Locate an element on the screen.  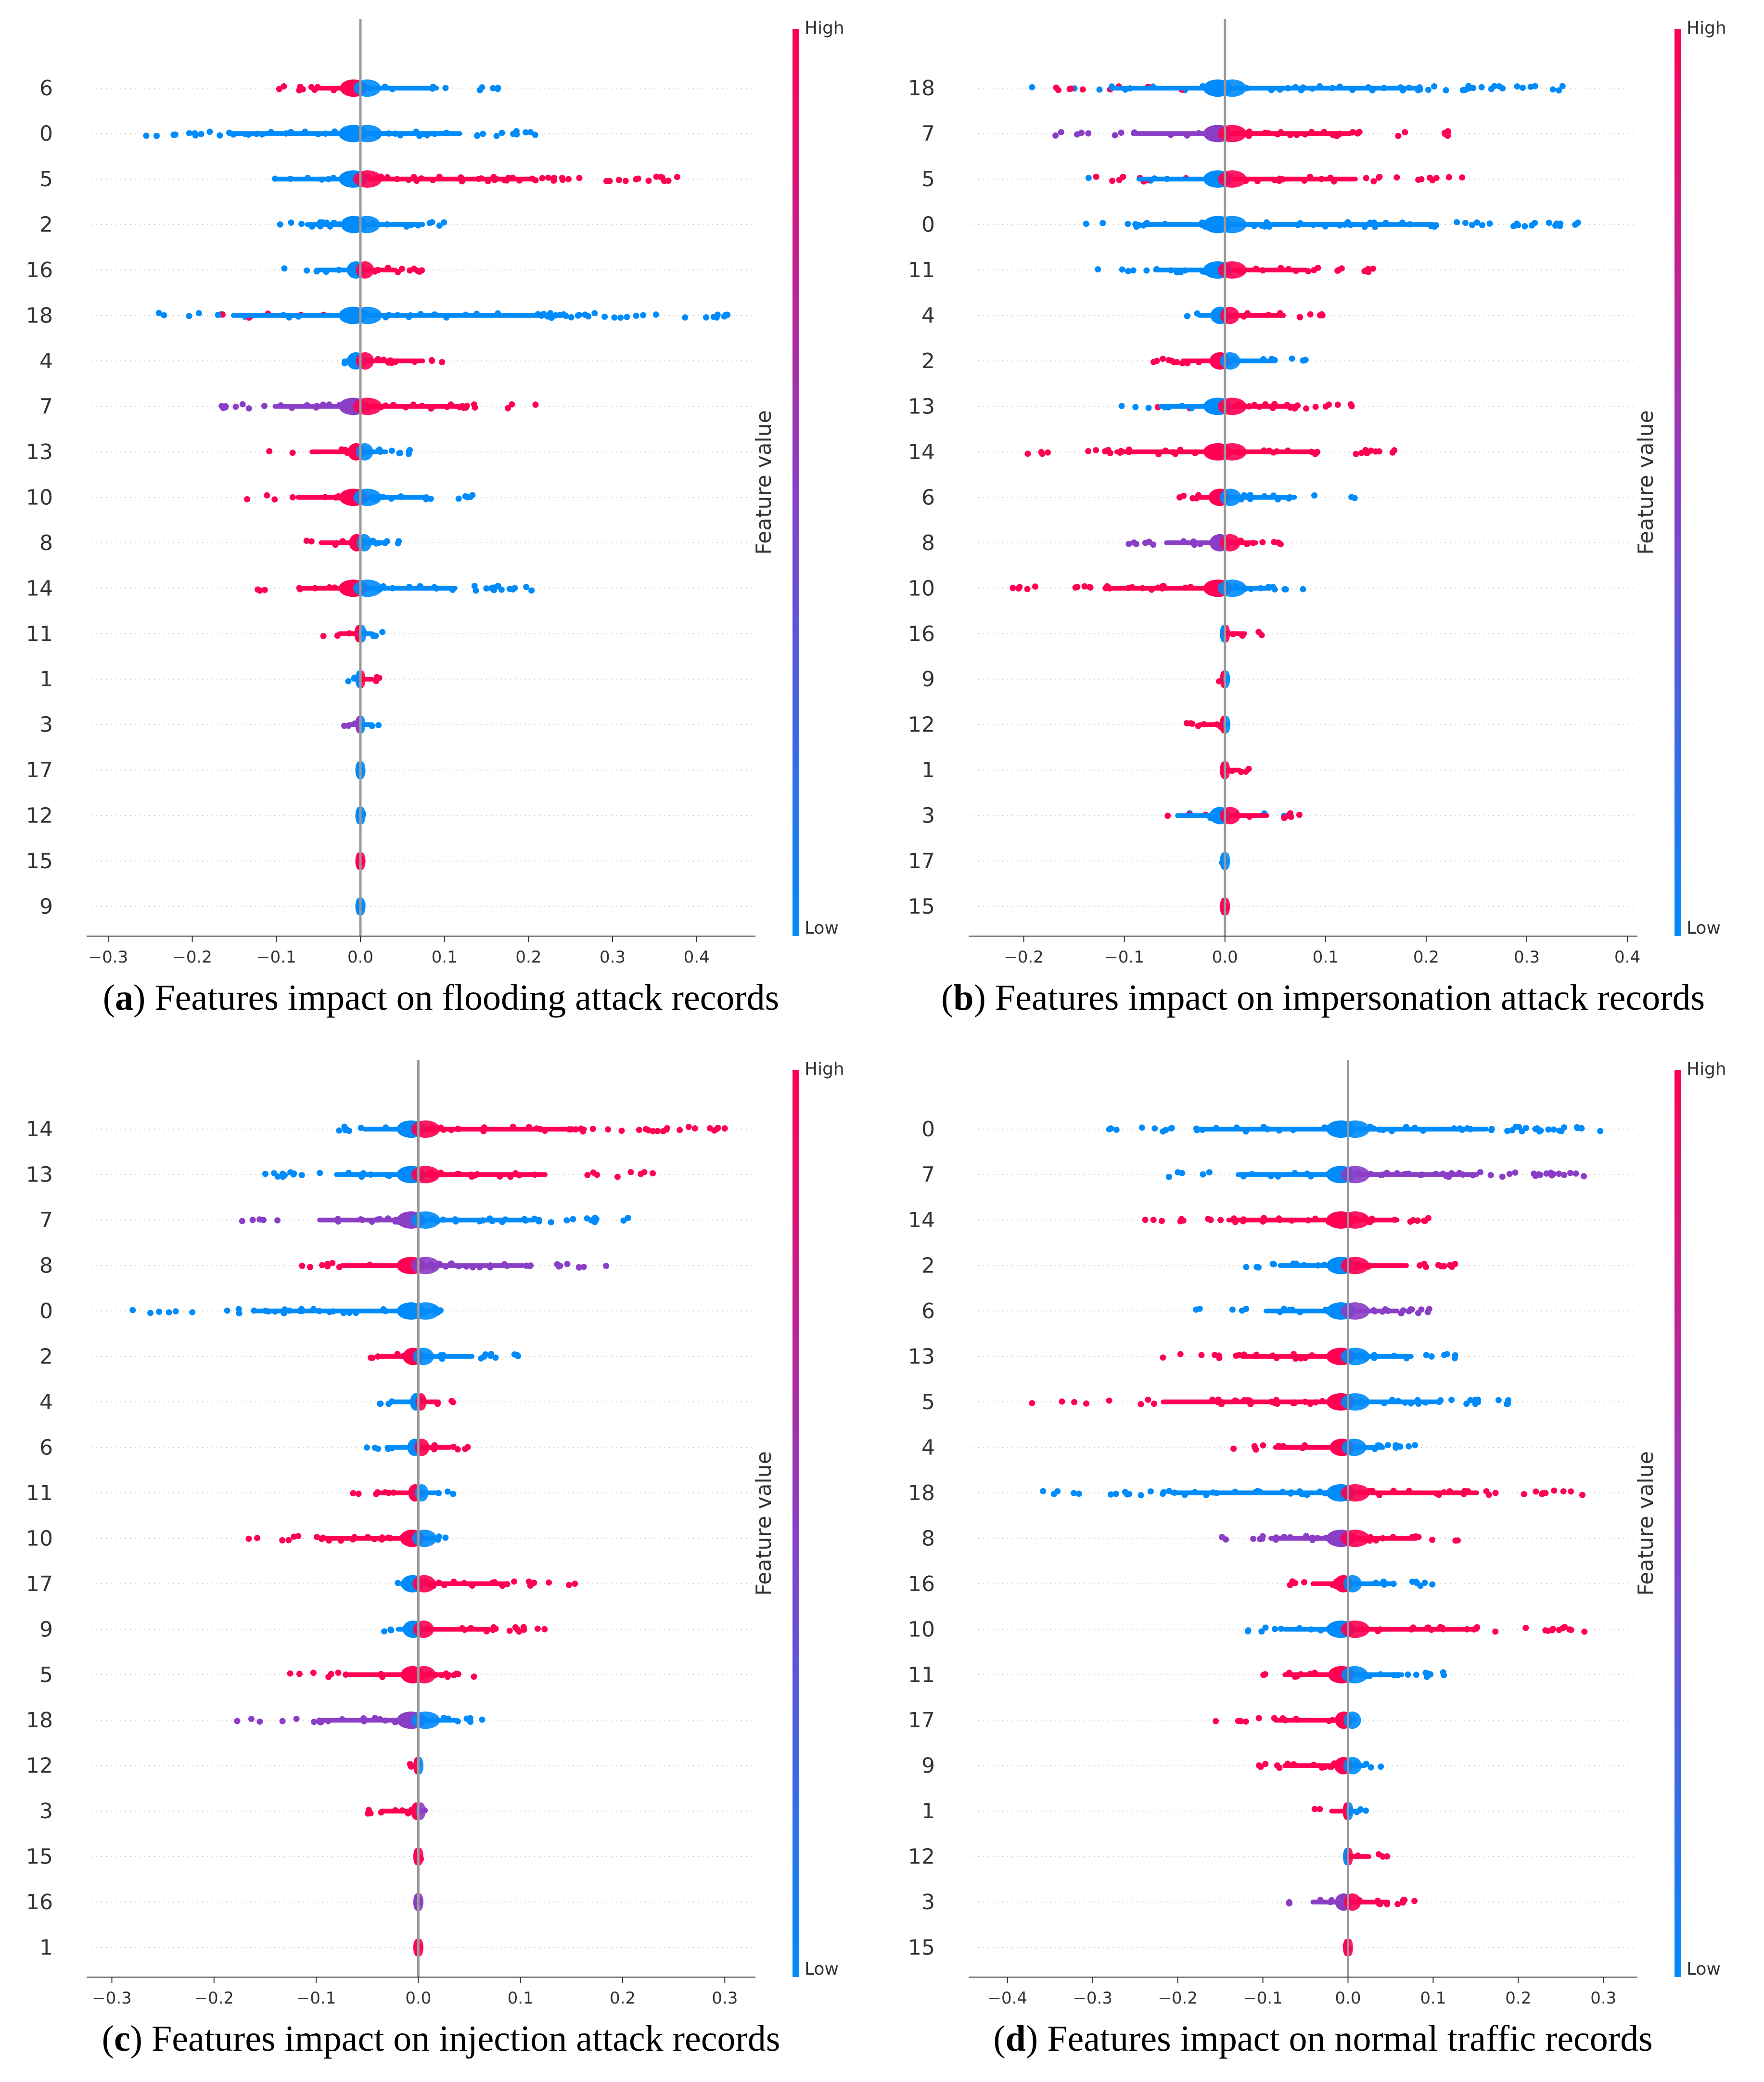
feature-label: 9 is located at coordinates (928, 679).